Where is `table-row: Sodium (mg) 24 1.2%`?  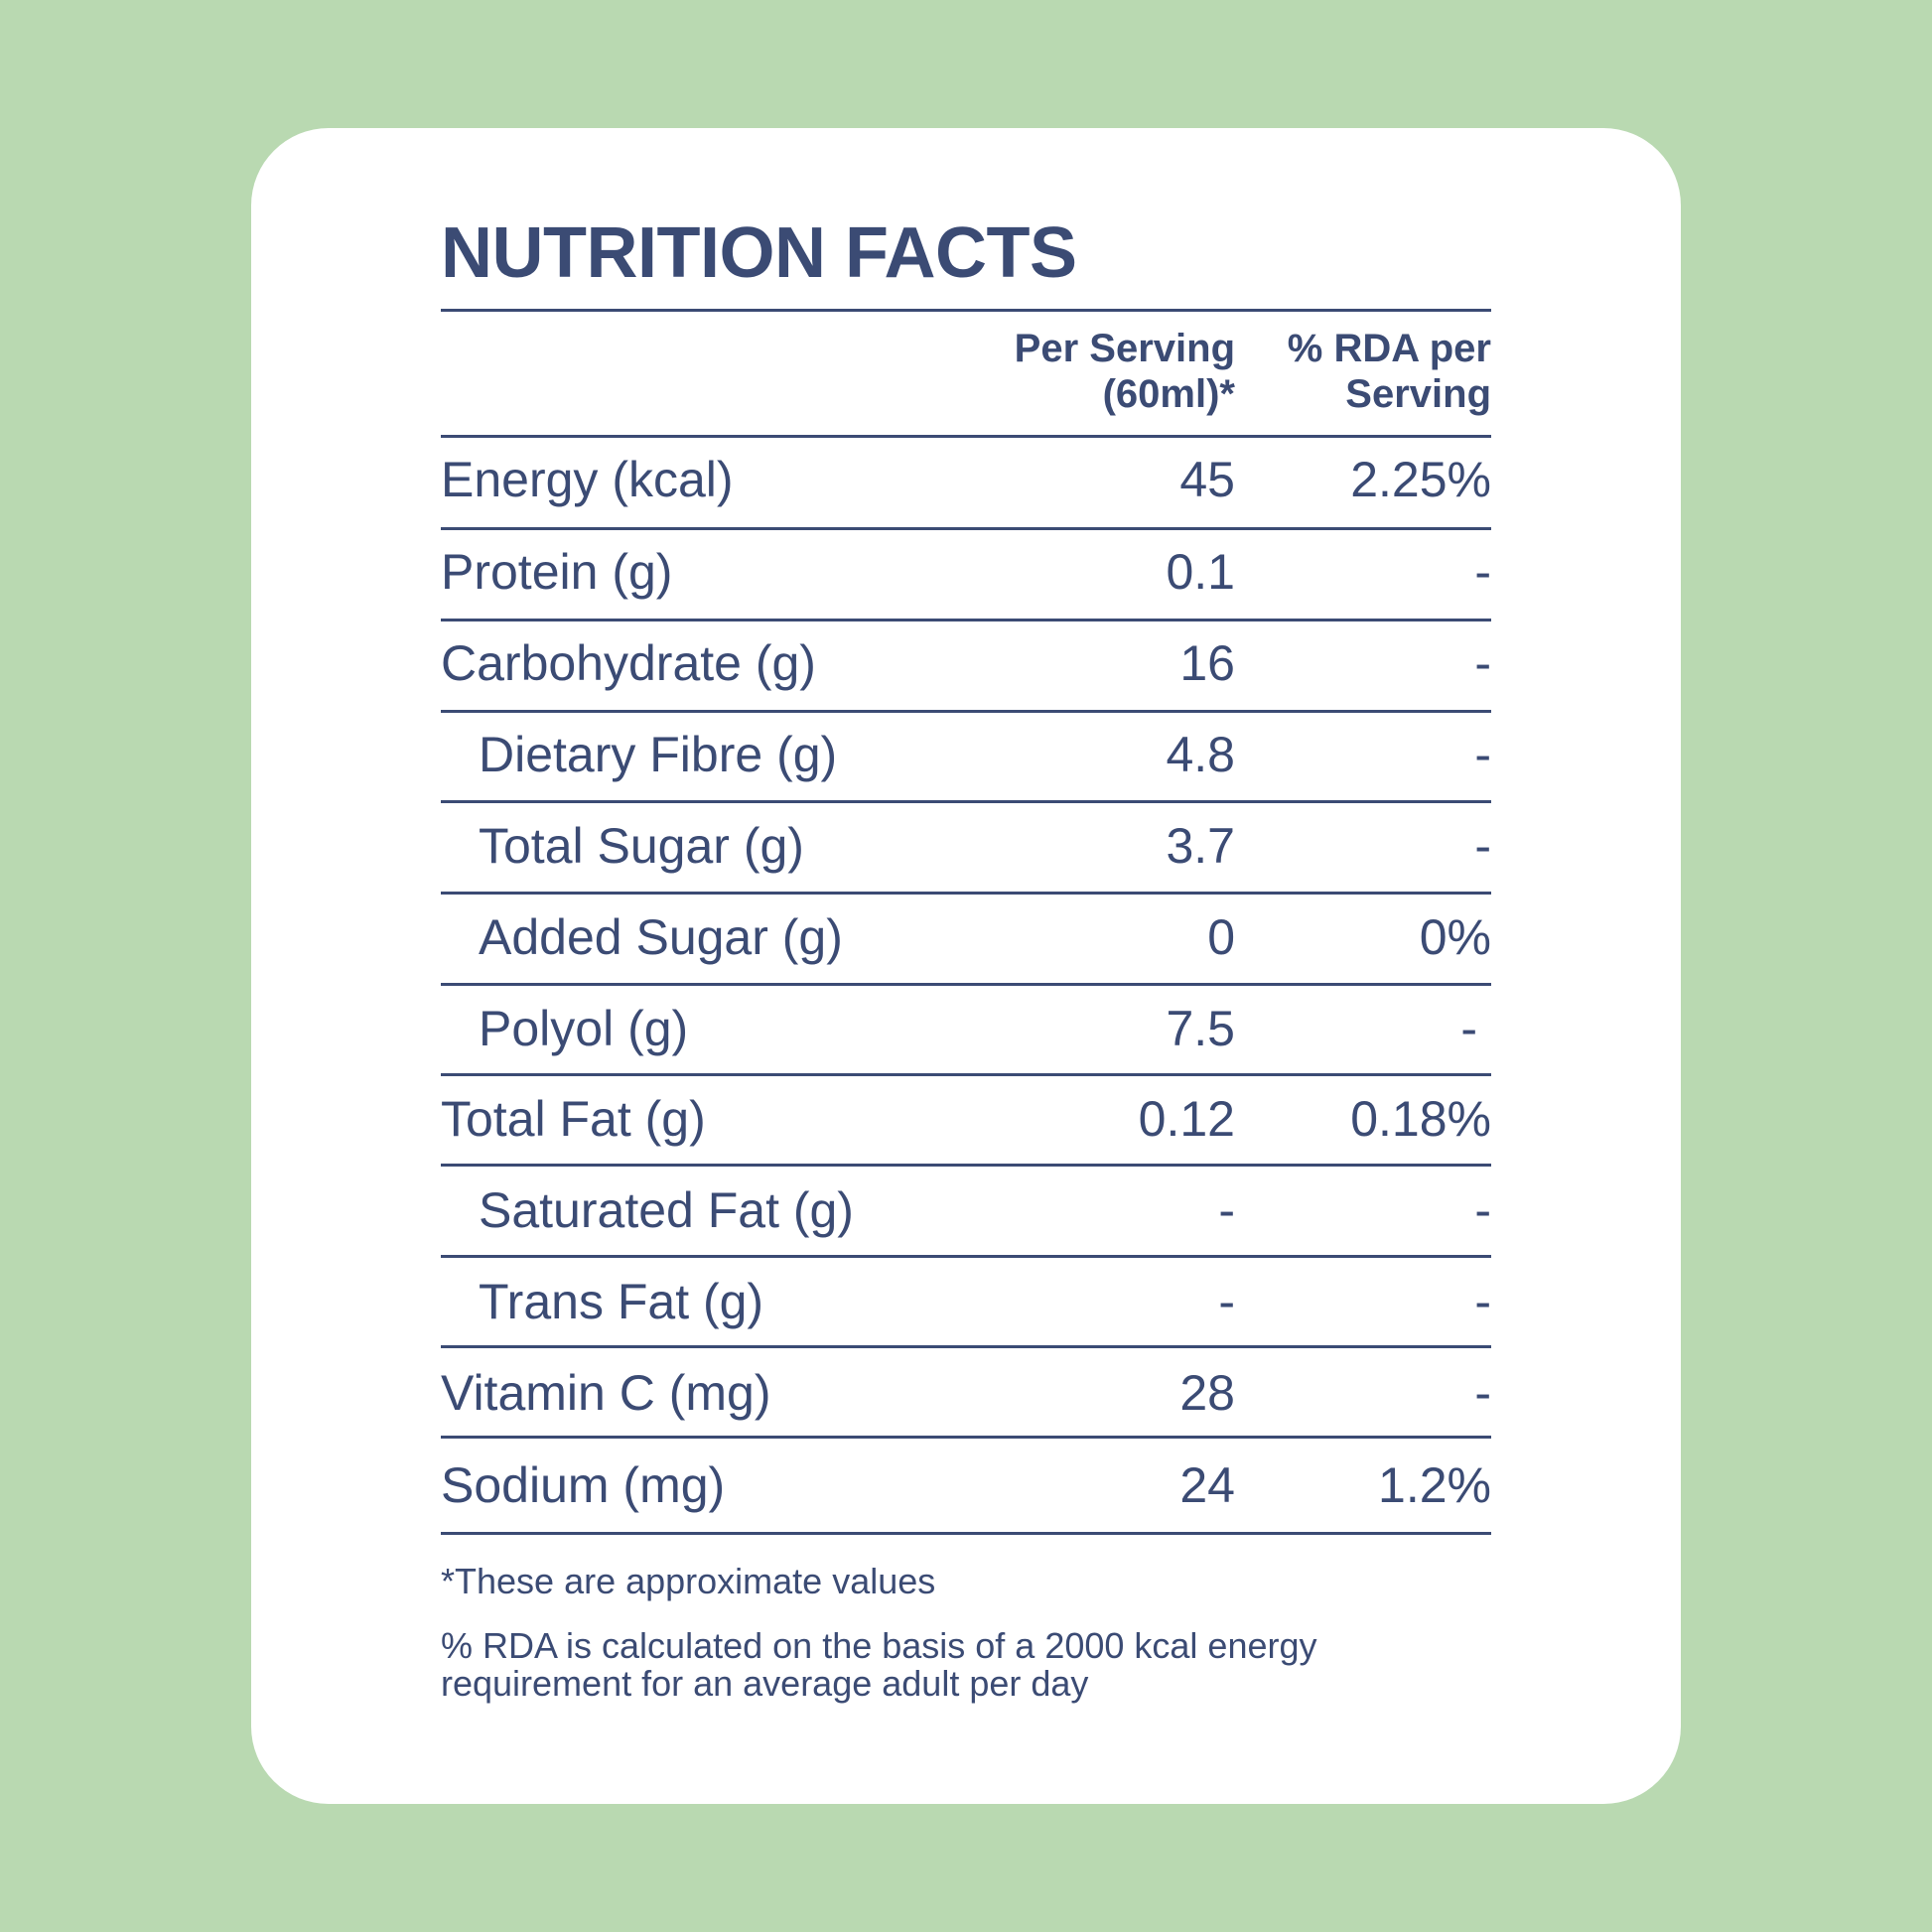
table-row: Sodium (mg) 24 1.2% is located at coordinates (966, 1486).